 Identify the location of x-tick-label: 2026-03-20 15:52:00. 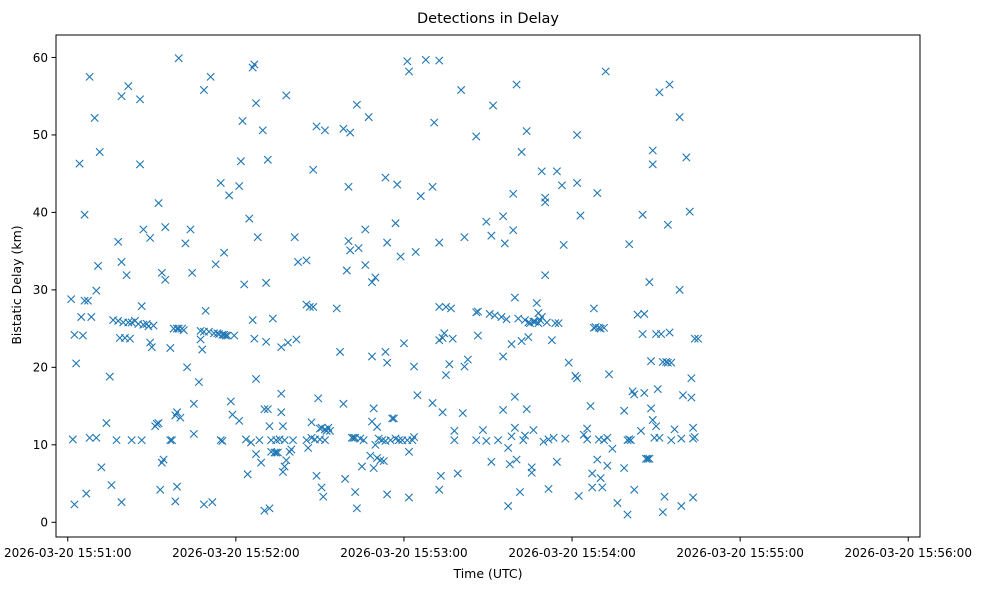
(235, 553).